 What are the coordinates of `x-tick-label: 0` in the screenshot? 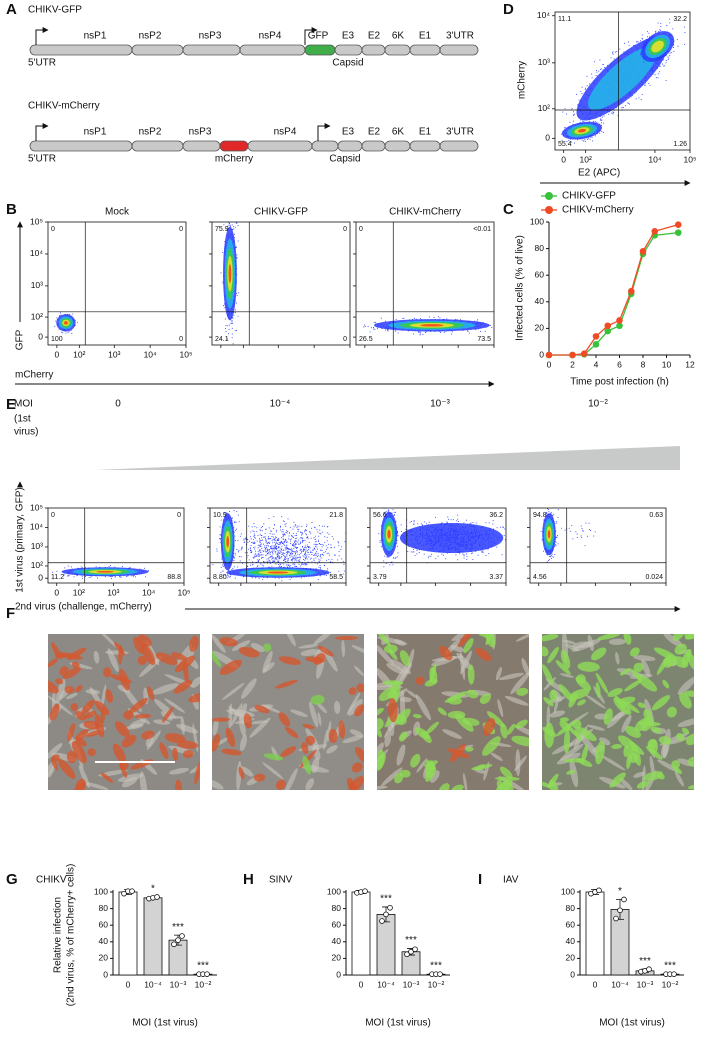 It's located at (563, 159).